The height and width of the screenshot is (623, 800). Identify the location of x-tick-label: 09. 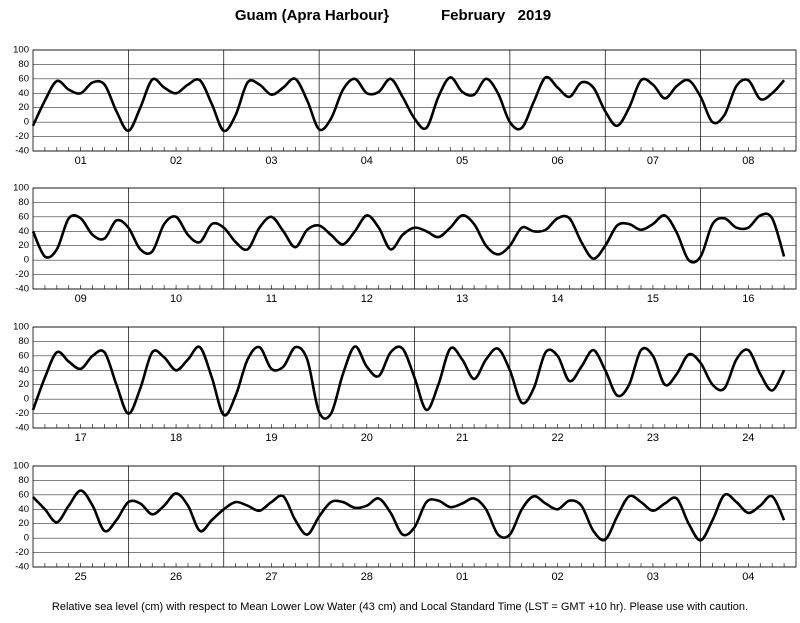
(81, 299).